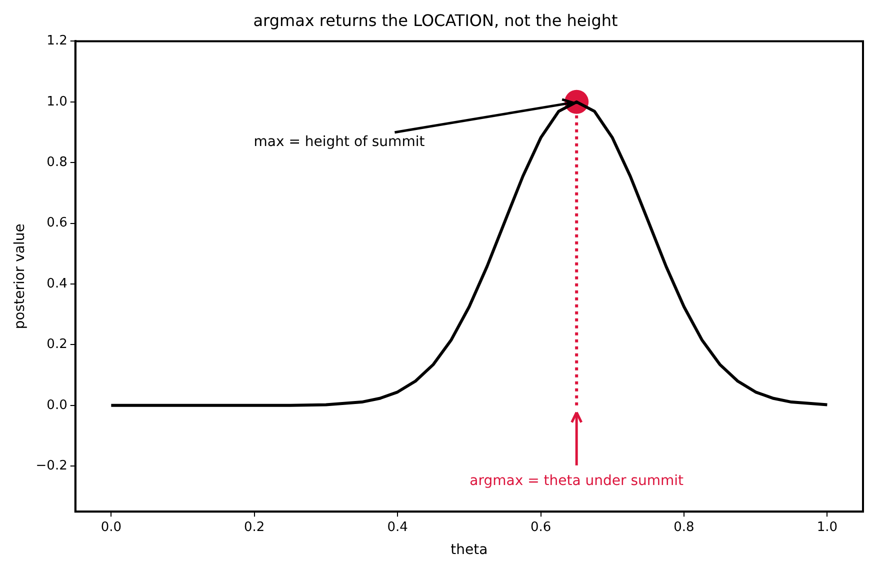 This screenshot has width=875, height=569. Describe the element at coordinates (340, 142) in the screenshot. I see `annotation: max = height of summit` at that location.